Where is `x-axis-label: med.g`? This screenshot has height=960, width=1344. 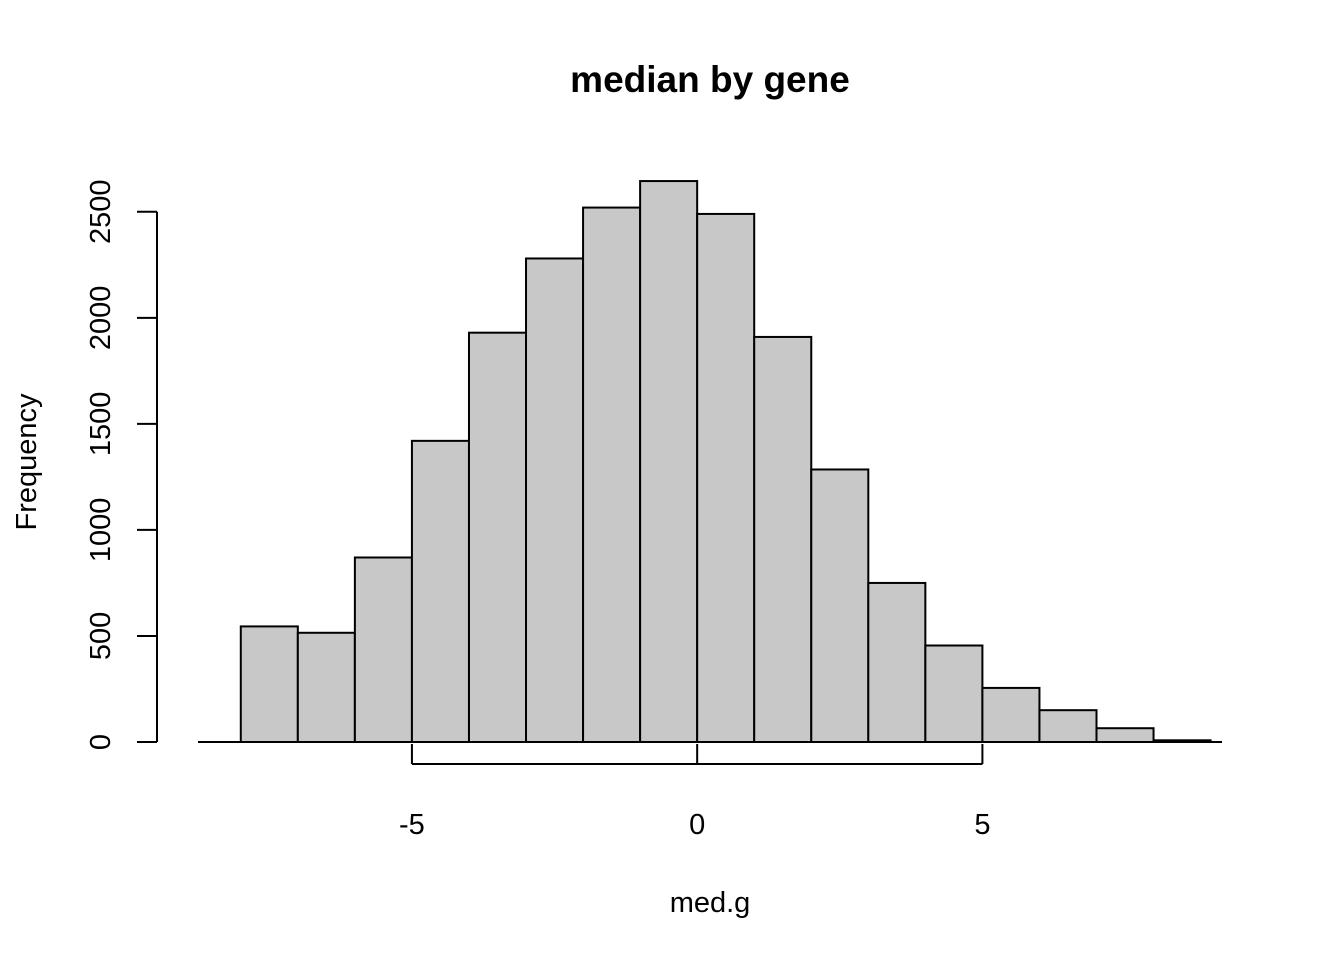
x-axis-label: med.g is located at coordinates (710, 903).